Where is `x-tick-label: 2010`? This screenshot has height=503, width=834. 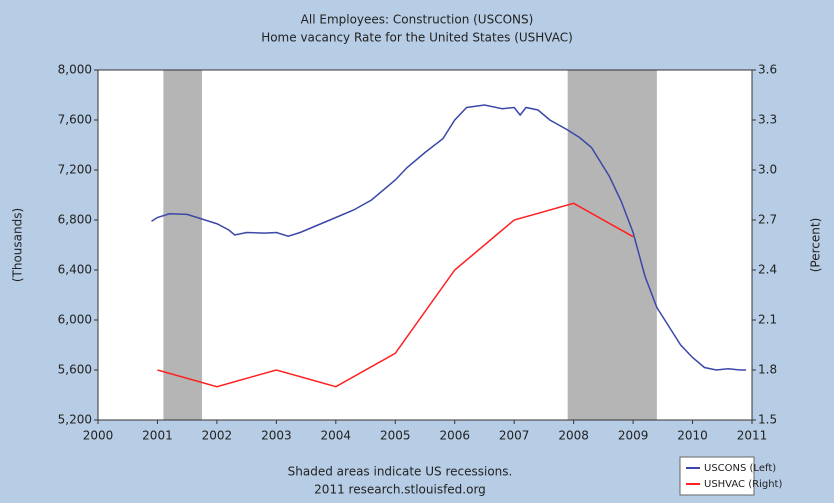 x-tick-label: 2010 is located at coordinates (692, 436).